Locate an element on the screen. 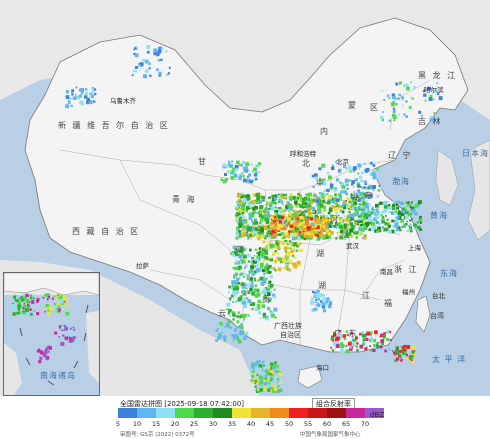 This screenshot has height=439, width=490. sea-south-islands: 南海诸岛 is located at coordinates (58, 375).